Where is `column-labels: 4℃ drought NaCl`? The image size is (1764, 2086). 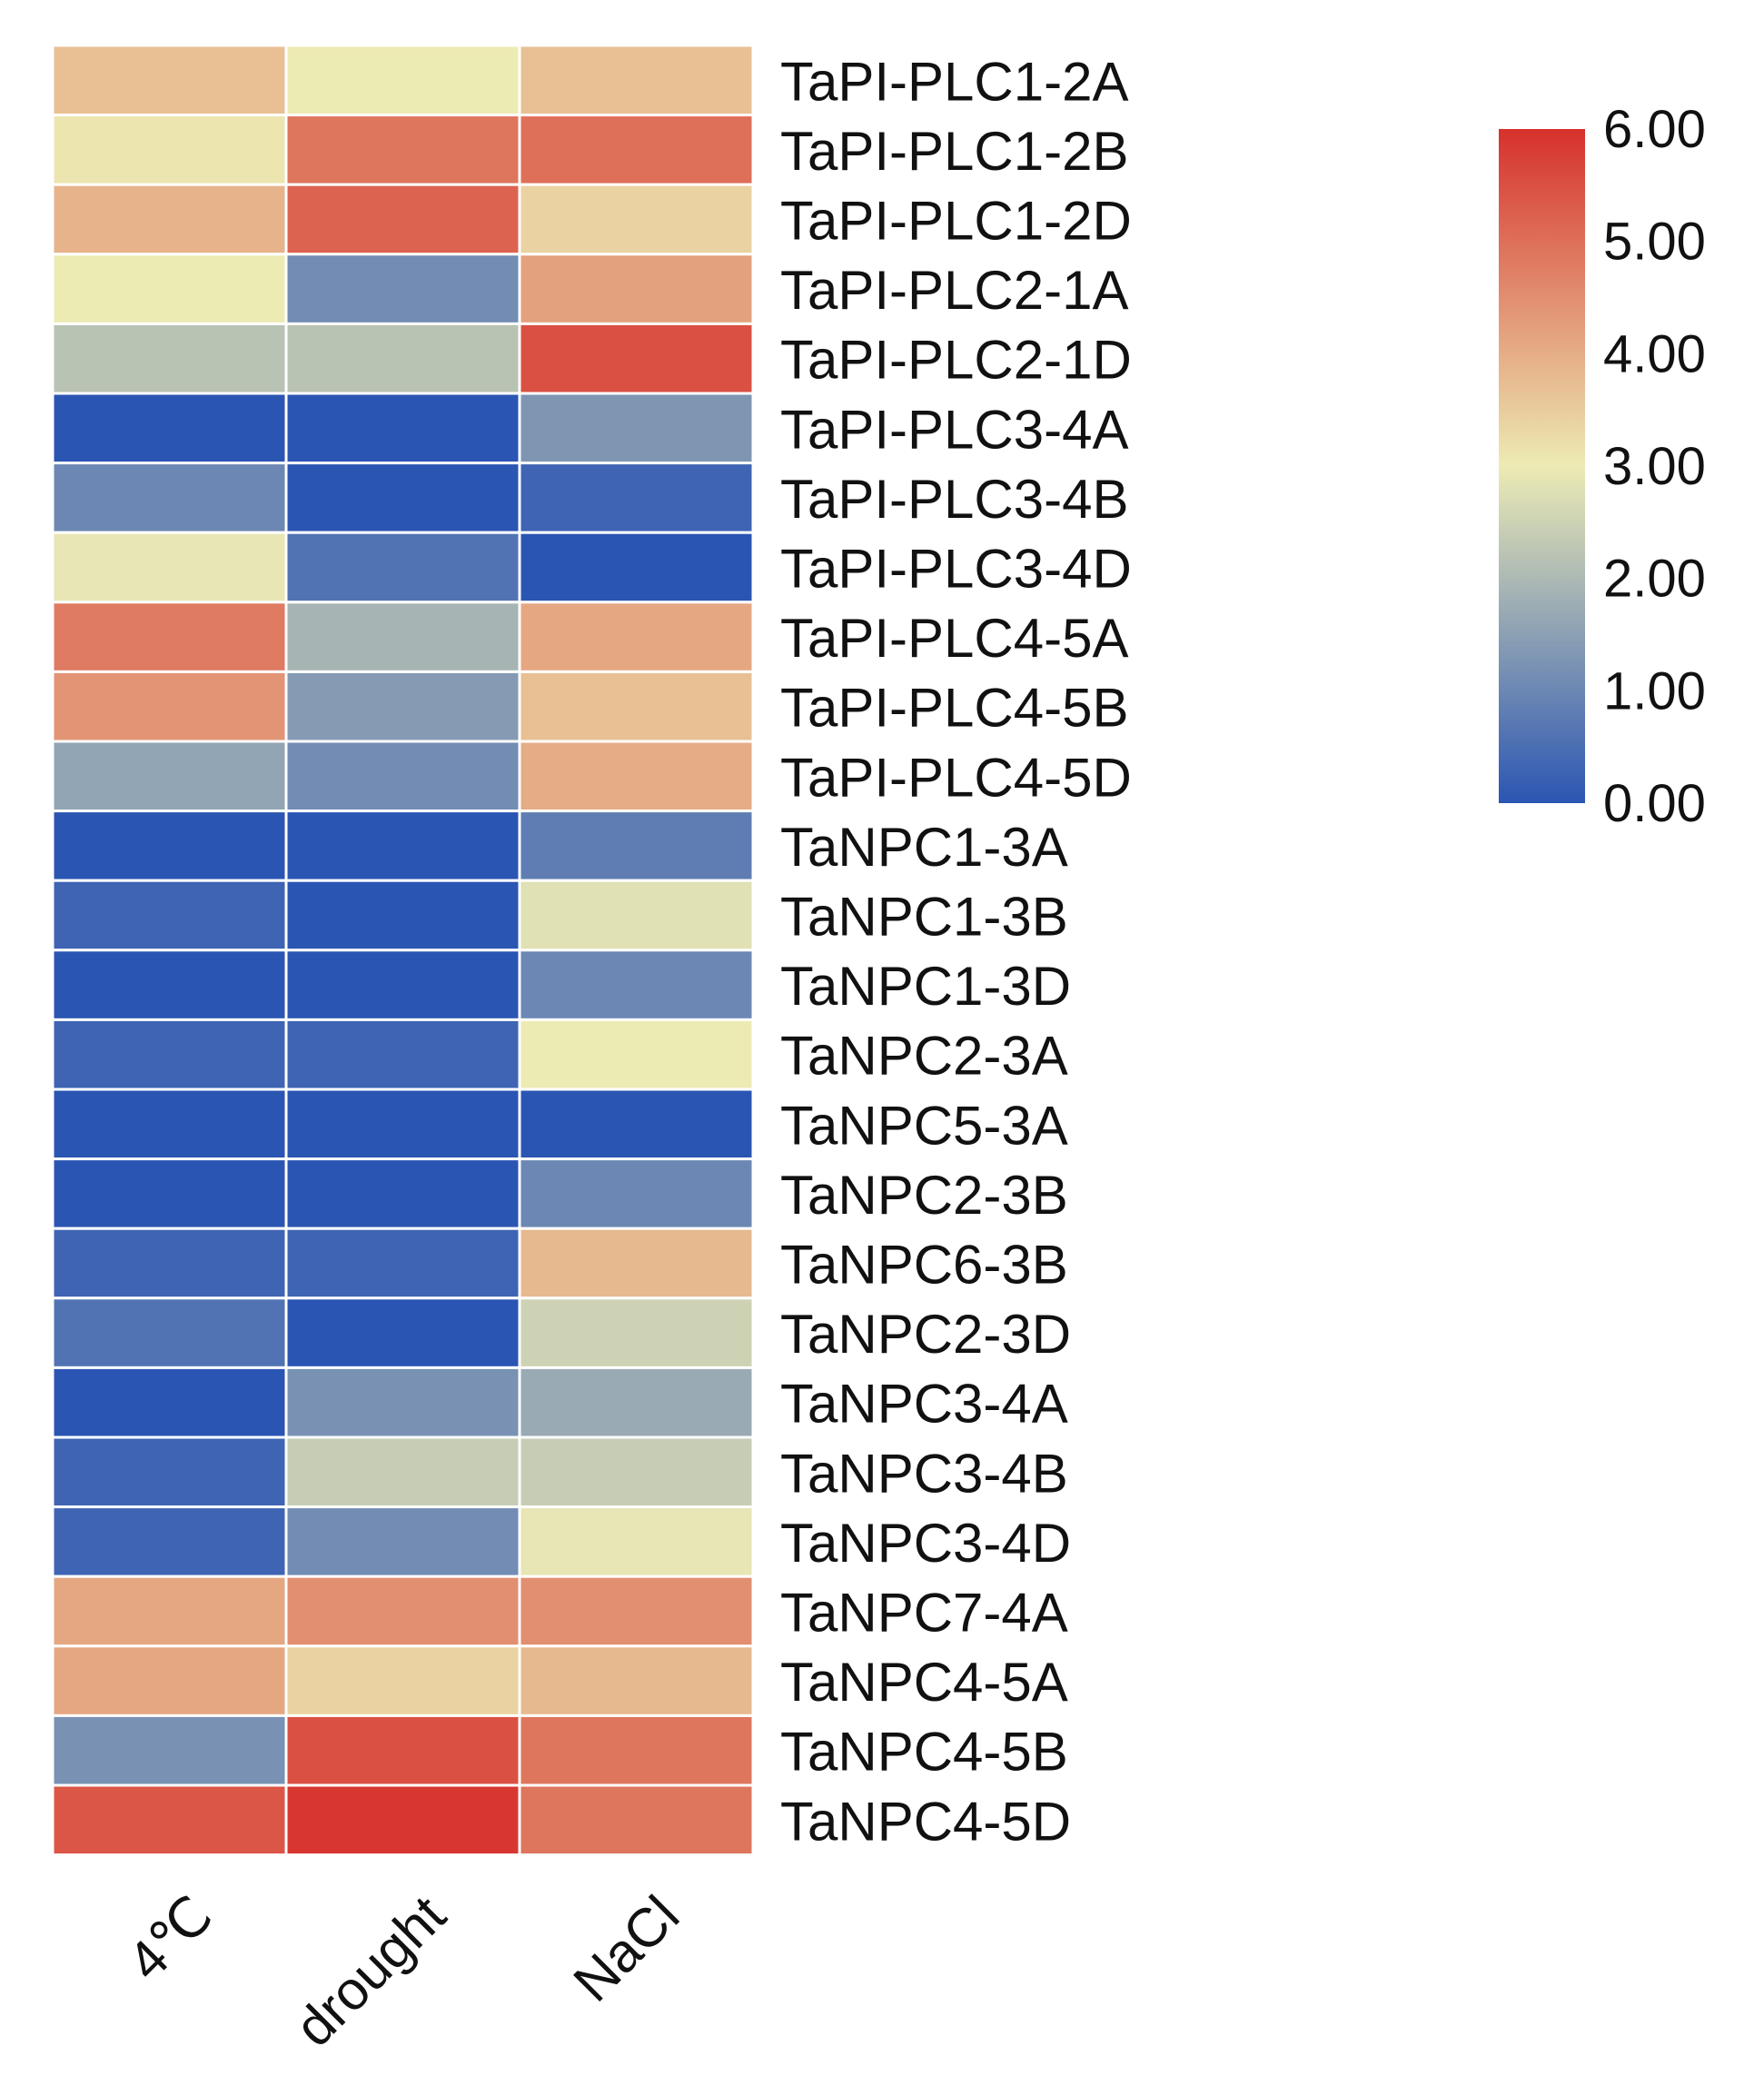
column-labels: 4℃ drought NaCl is located at coordinates (403, 1971).